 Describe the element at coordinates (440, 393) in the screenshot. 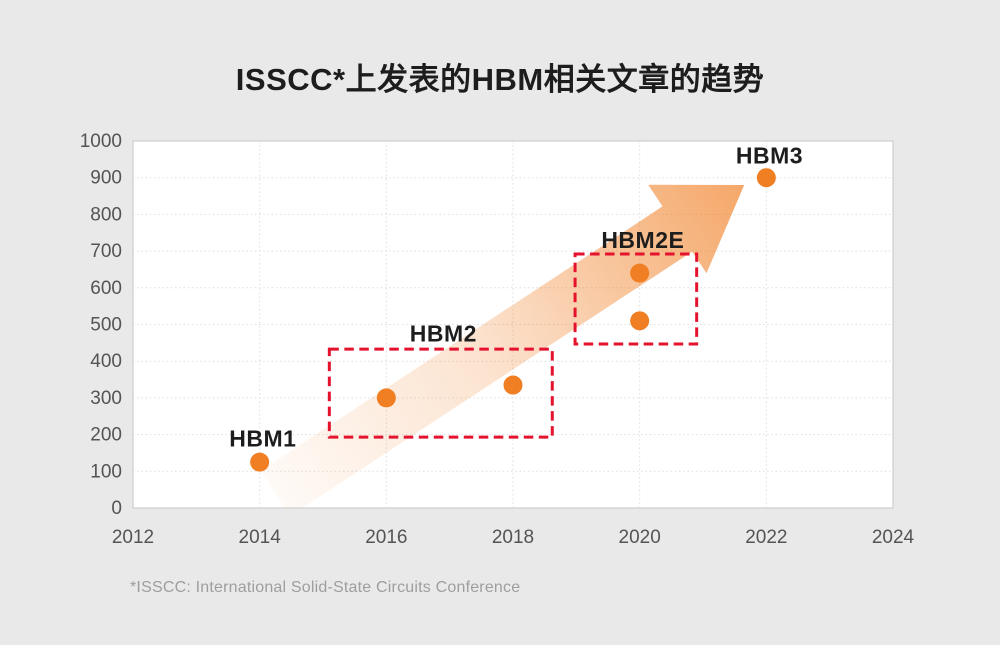

I see `group-box-hbm2` at that location.